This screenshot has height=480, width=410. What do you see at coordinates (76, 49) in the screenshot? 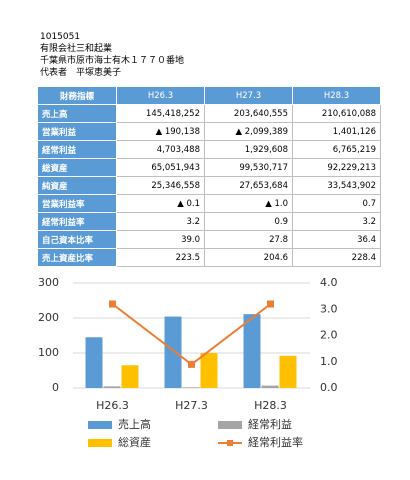
I see `company: 有限会社三和起業` at bounding box center [76, 49].